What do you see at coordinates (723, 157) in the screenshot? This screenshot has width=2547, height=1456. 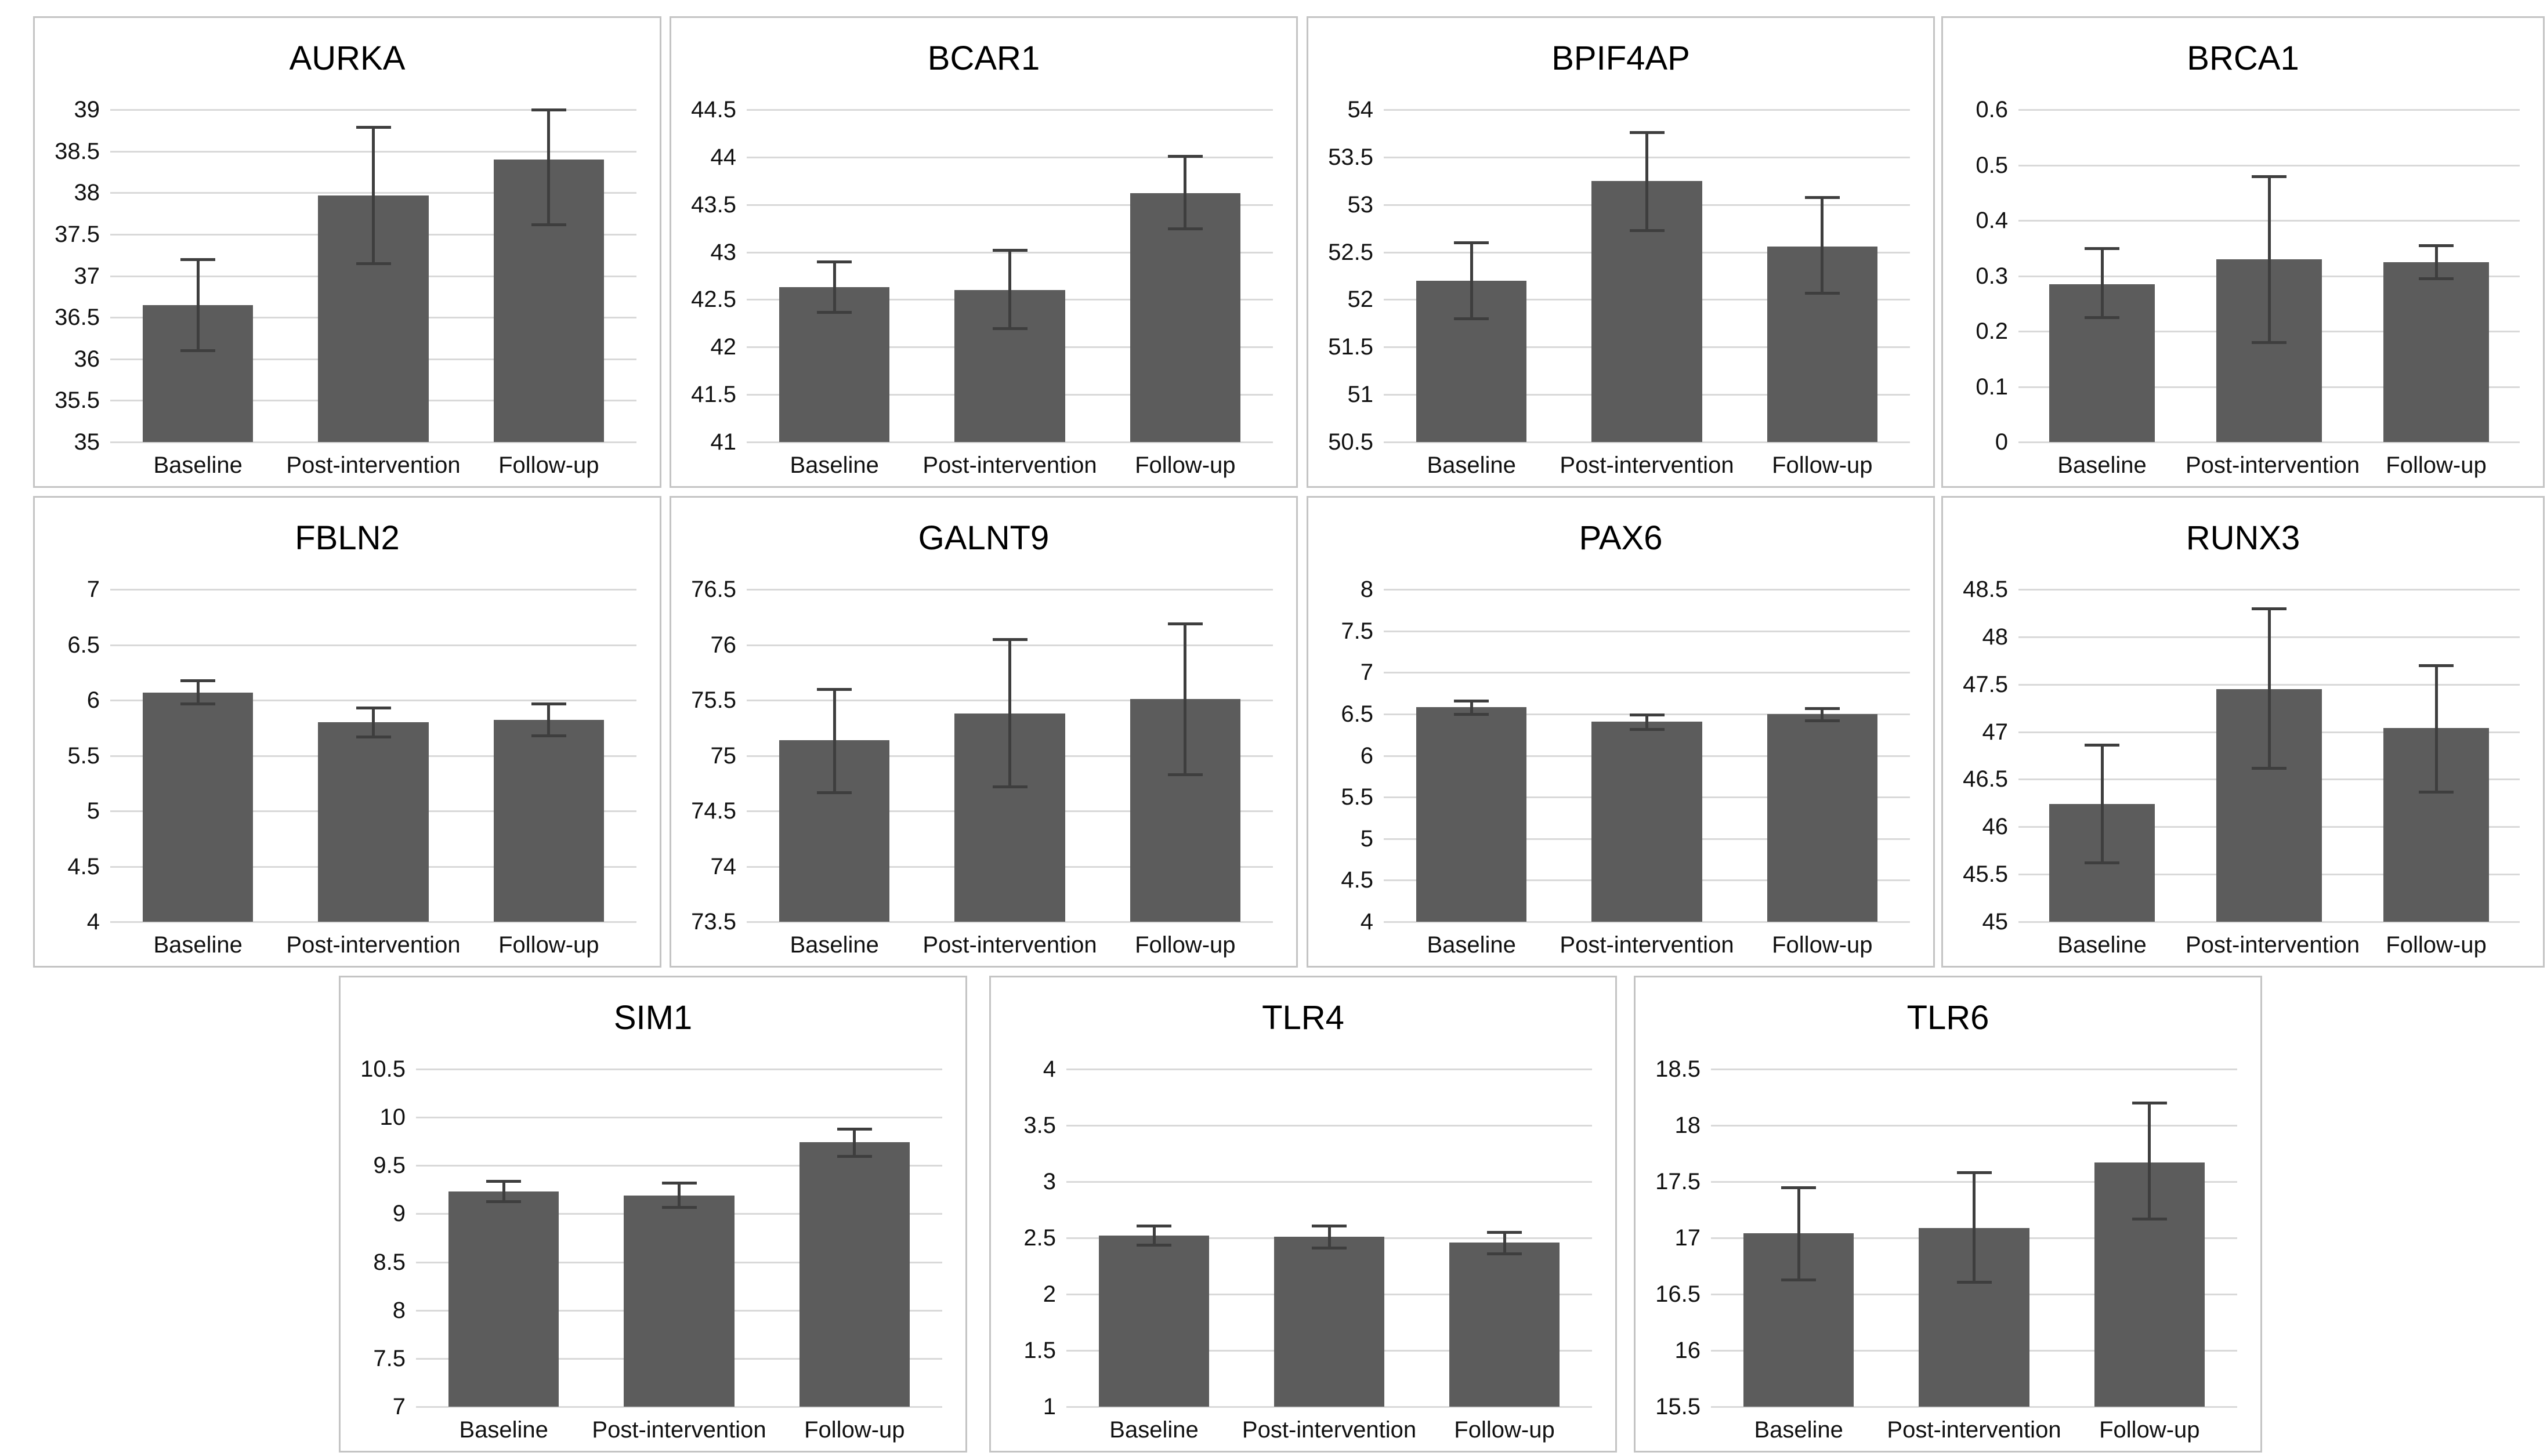 I see `y-tick-label: 44` at bounding box center [723, 157].